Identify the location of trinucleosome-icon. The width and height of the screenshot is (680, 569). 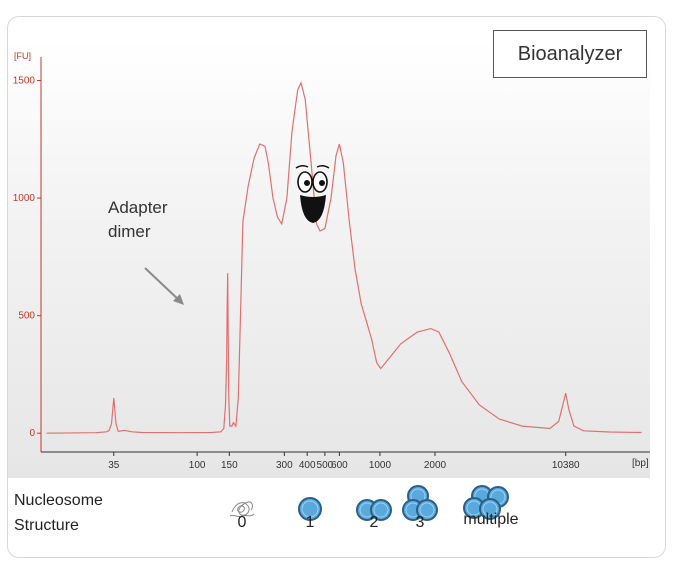
(420, 503).